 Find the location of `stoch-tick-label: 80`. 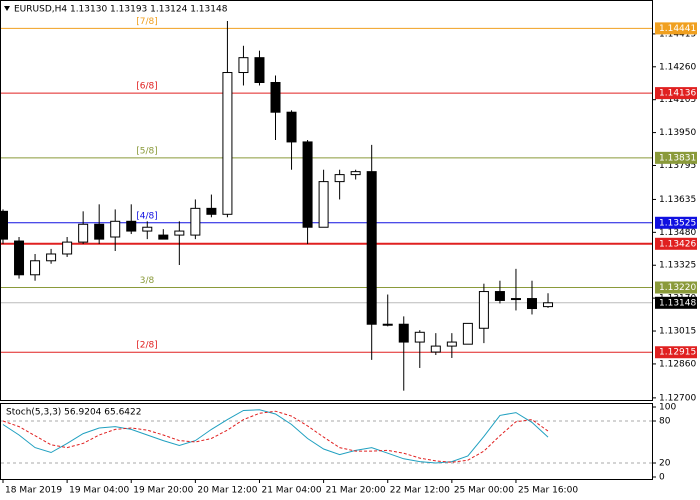

stoch-tick-label: 80 is located at coordinates (665, 422).